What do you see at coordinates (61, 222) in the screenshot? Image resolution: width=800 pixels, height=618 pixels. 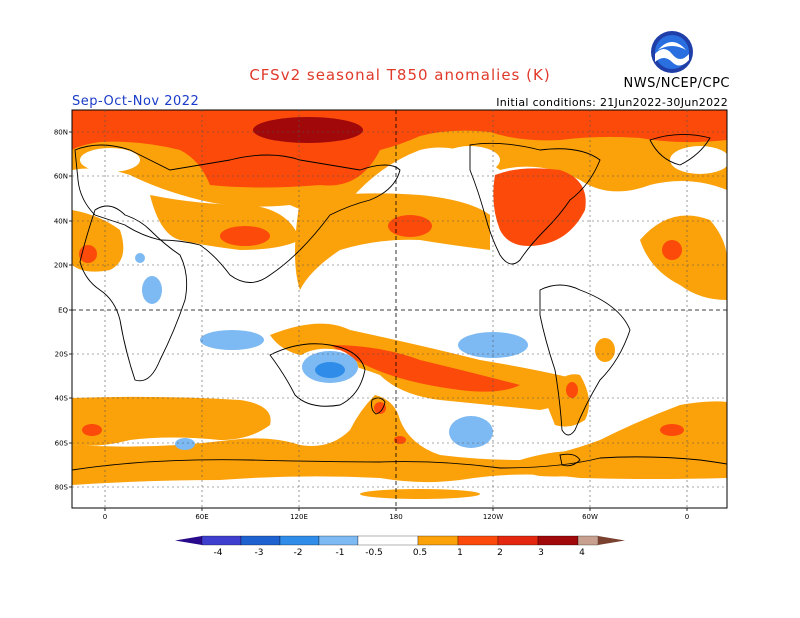 I see `lat-label: 40N` at bounding box center [61, 222].